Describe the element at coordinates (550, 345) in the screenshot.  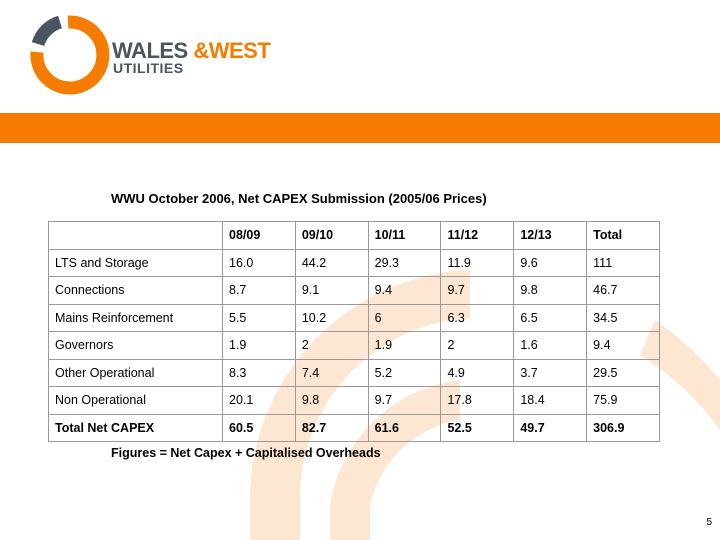
I see `table-cell: 1.6` at that location.